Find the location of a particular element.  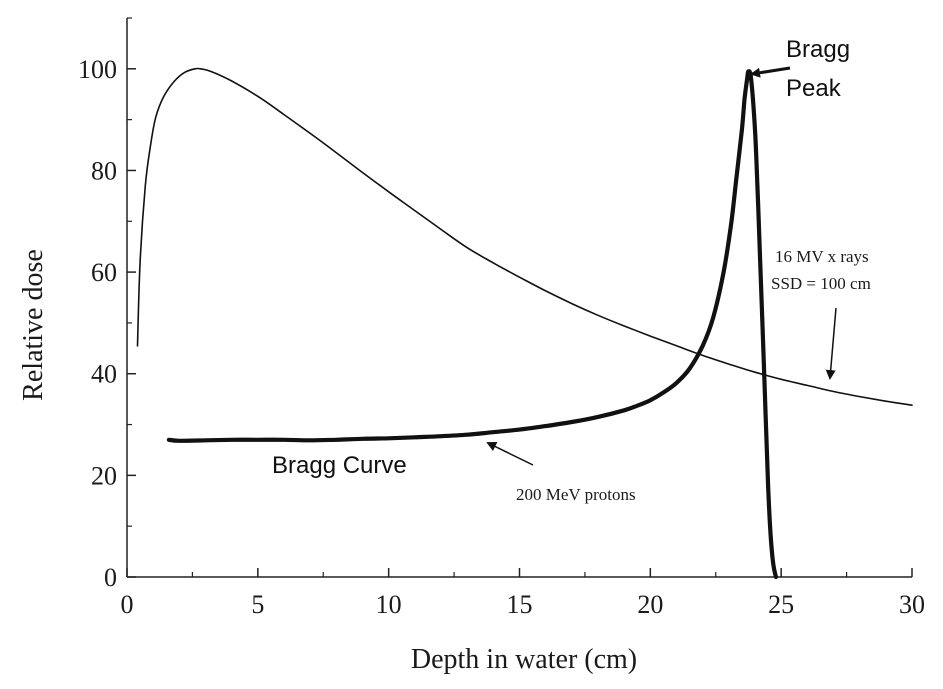

bragg-peak-arrow is located at coordinates (770, 72).